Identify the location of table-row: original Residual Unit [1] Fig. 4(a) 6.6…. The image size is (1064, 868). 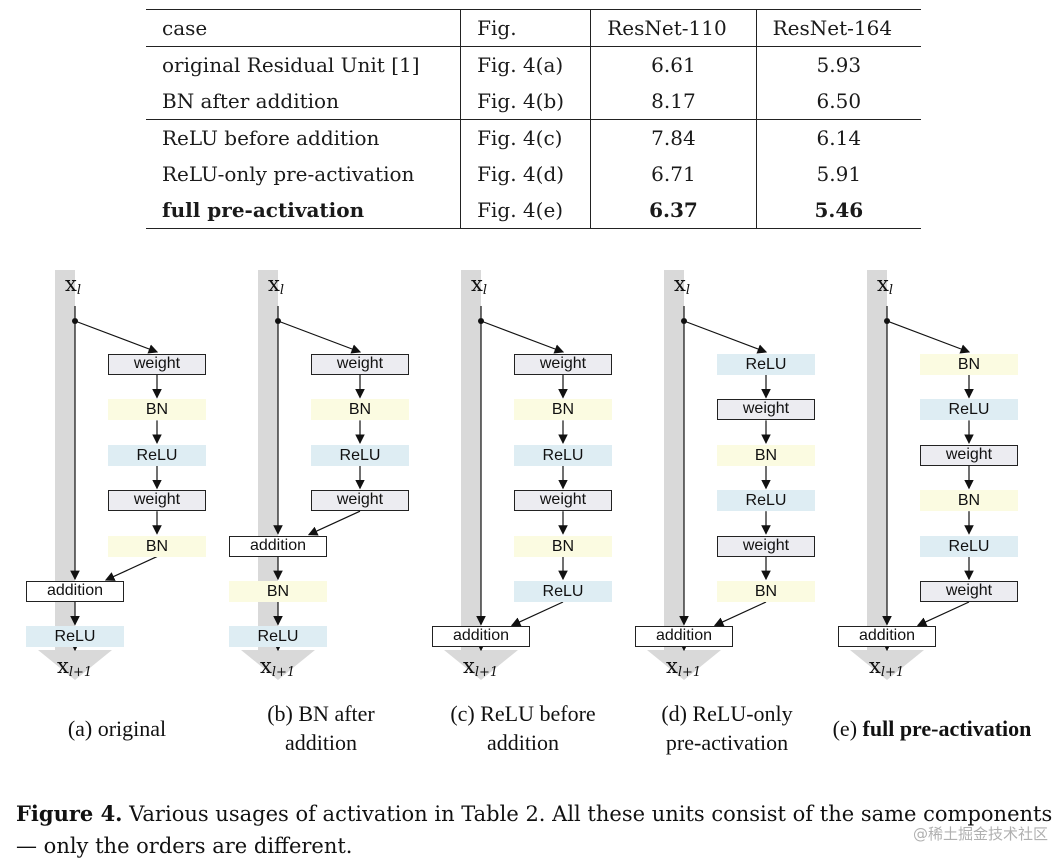
(533, 64).